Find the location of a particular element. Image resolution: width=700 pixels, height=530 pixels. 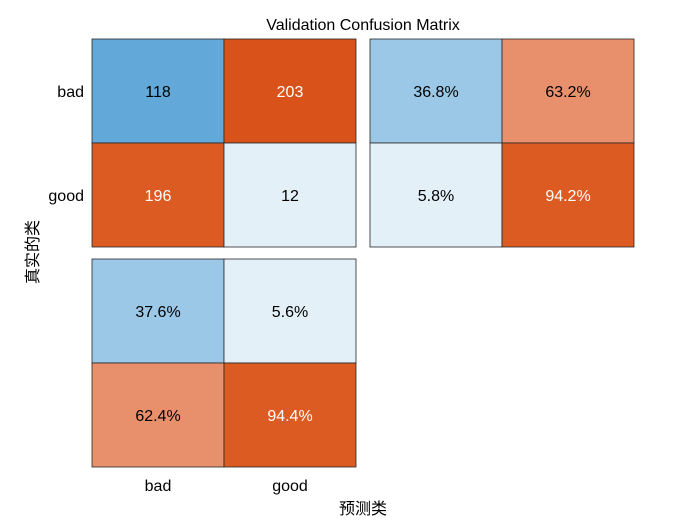

column-summary-cell-label: 94.4% is located at coordinates (289, 416).